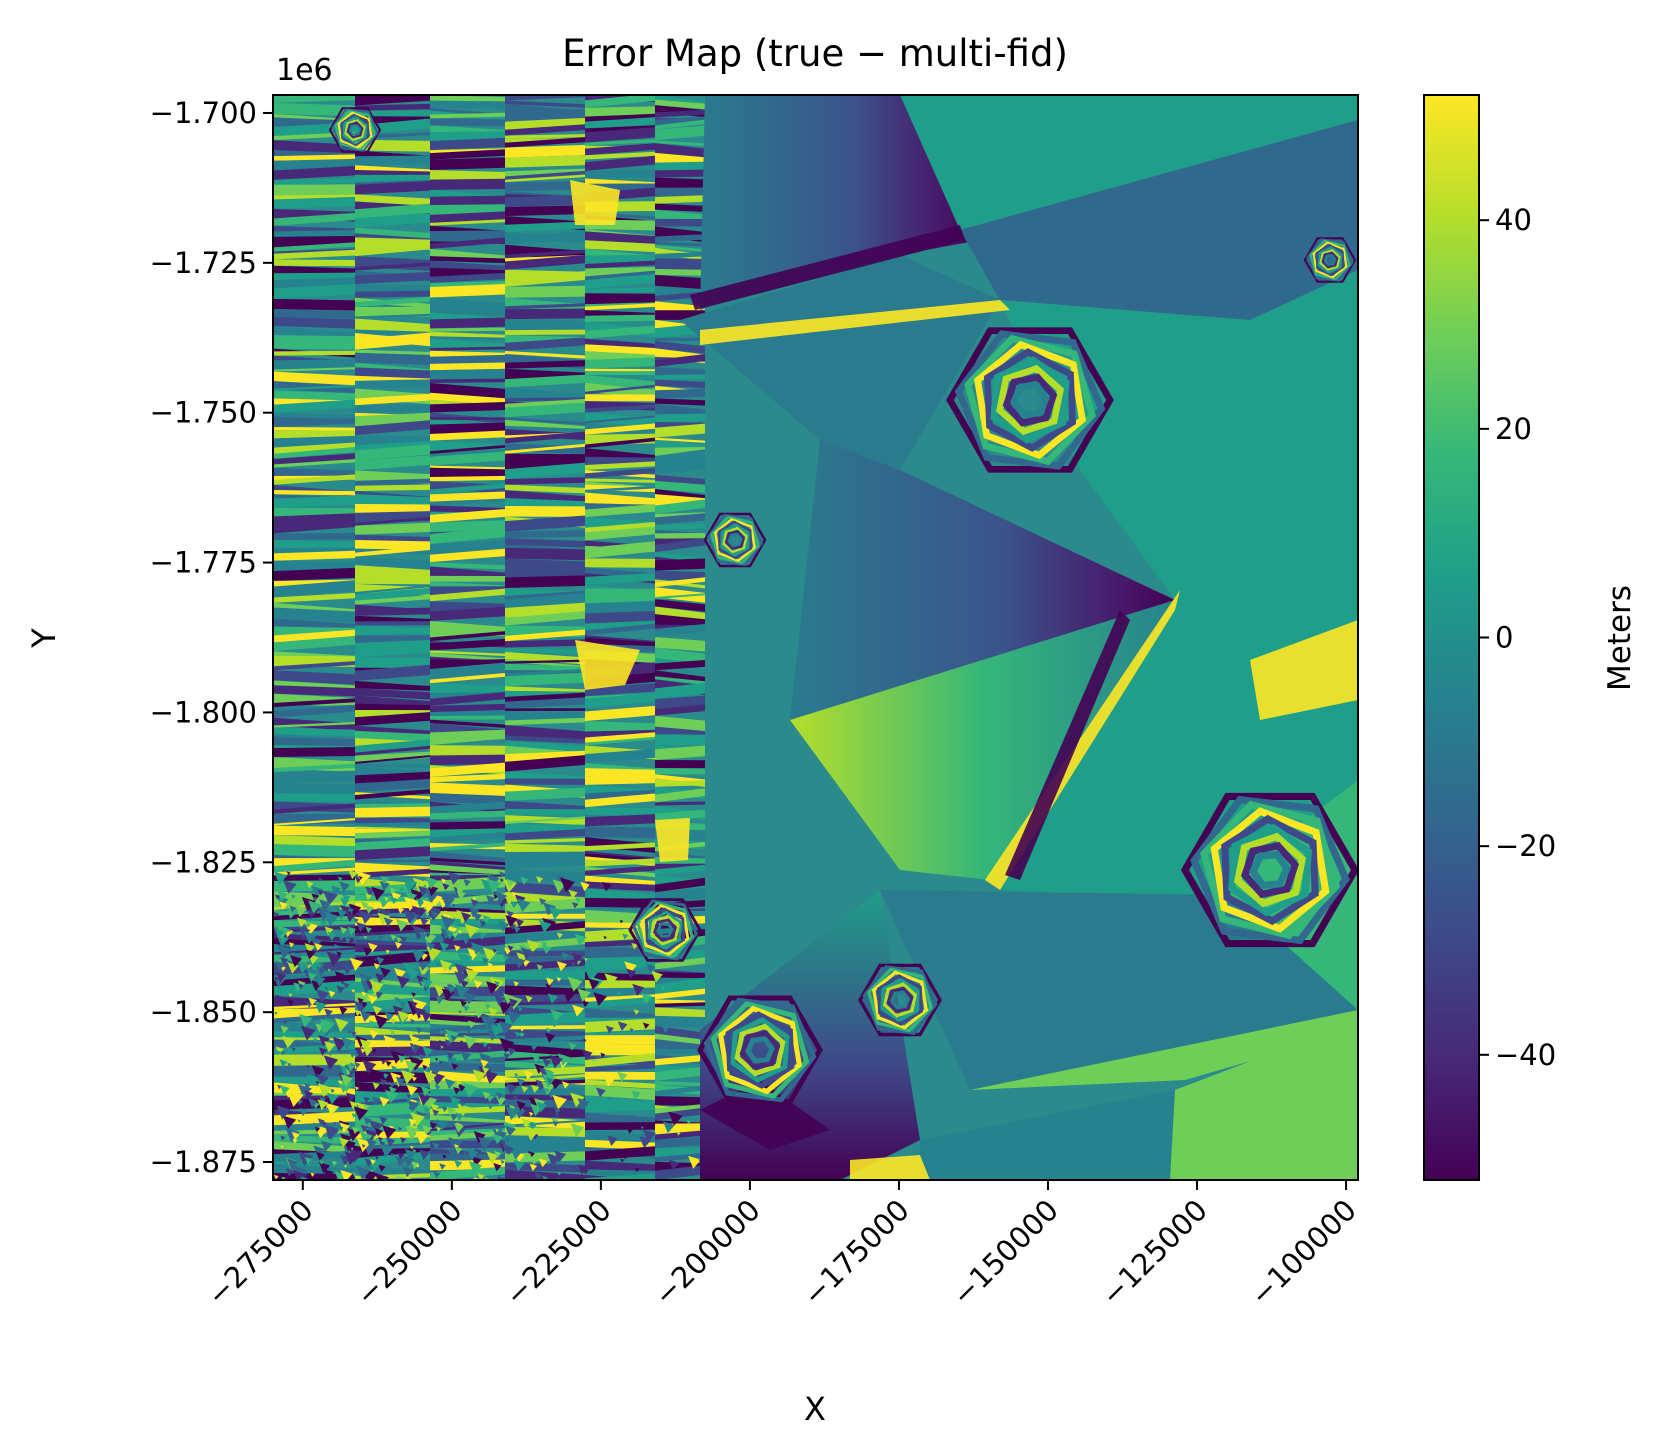 This screenshot has height=1453, width=1673. Describe the element at coordinates (855, 322) in the screenshot. I see `streak` at that location.